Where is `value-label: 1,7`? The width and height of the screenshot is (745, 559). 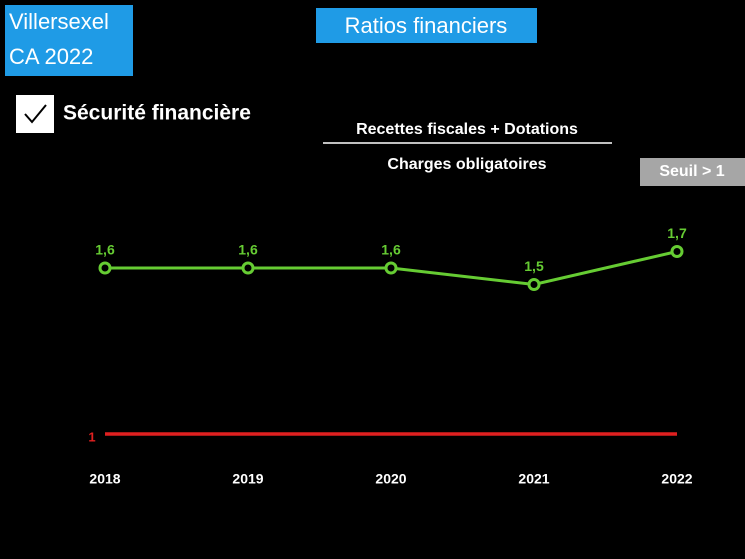
value-label: 1,7 is located at coordinates (677, 233).